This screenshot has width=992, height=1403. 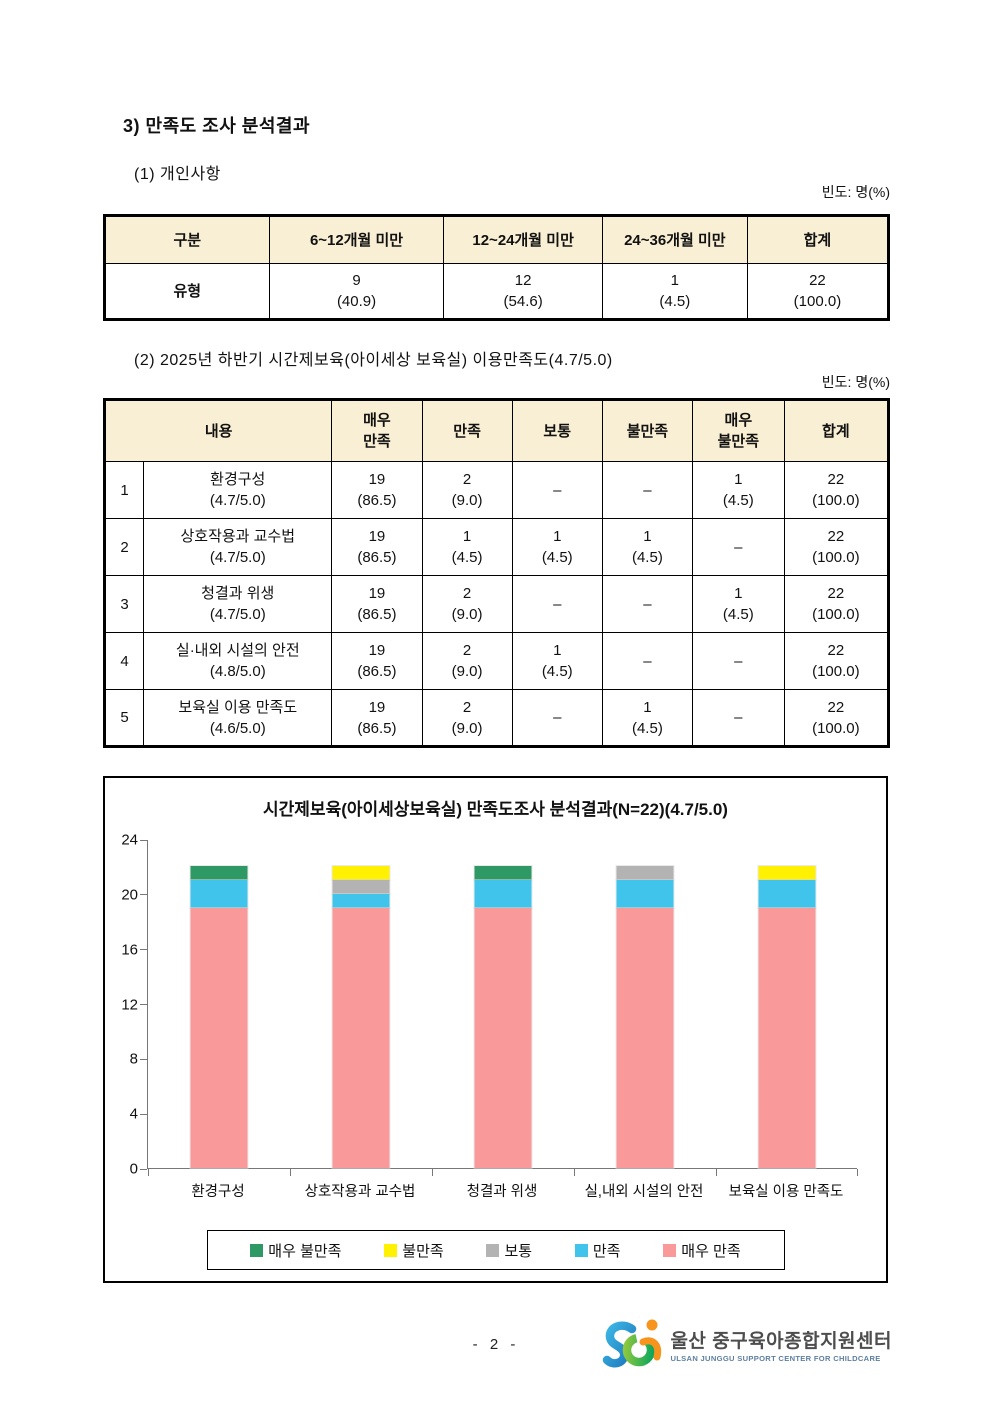 What do you see at coordinates (187, 239) in the screenshot?
I see `column-header: 구분` at bounding box center [187, 239].